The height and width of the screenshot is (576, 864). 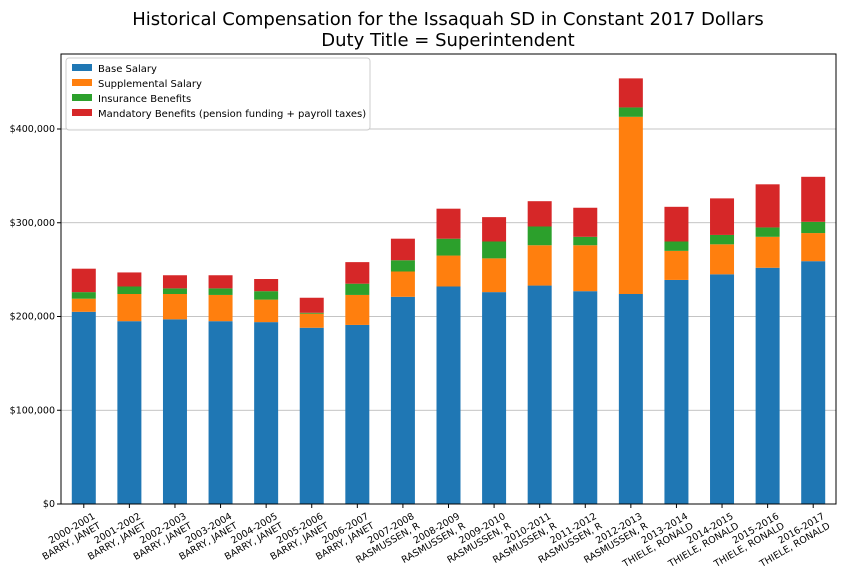 I want to click on y-axis: $0 $100,000 $200,000 $300,000 $400,000, so click(x=35, y=317).